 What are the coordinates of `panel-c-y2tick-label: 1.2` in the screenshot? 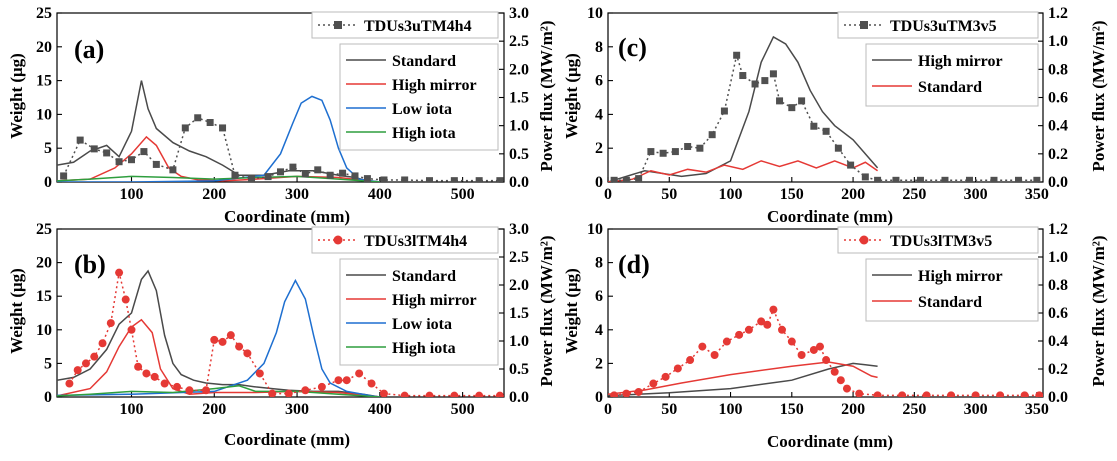 It's located at (1058, 13).